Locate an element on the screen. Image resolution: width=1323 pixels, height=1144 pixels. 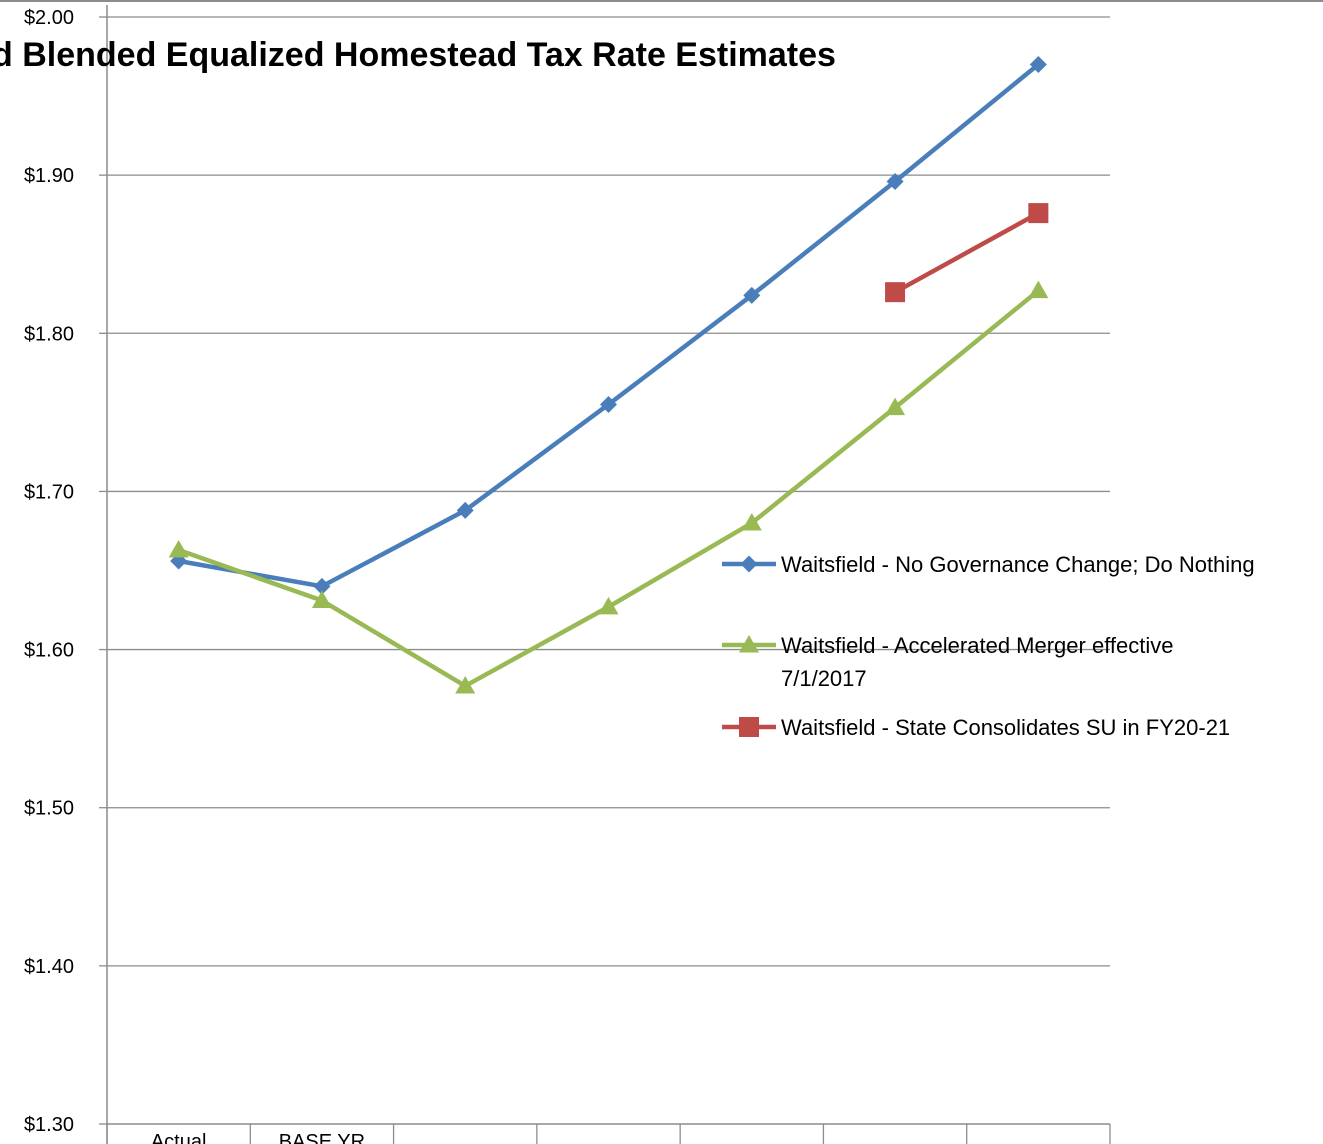
series-line is located at coordinates (966, 253).